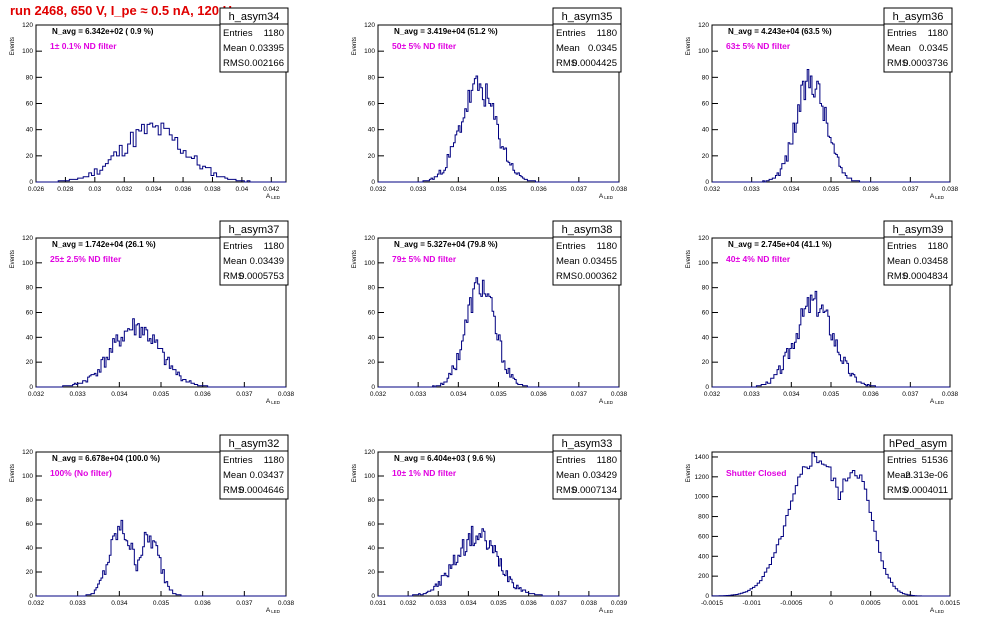  Describe the element at coordinates (619, 603) in the screenshot. I see `x-tick-label: 0.039` at that location.